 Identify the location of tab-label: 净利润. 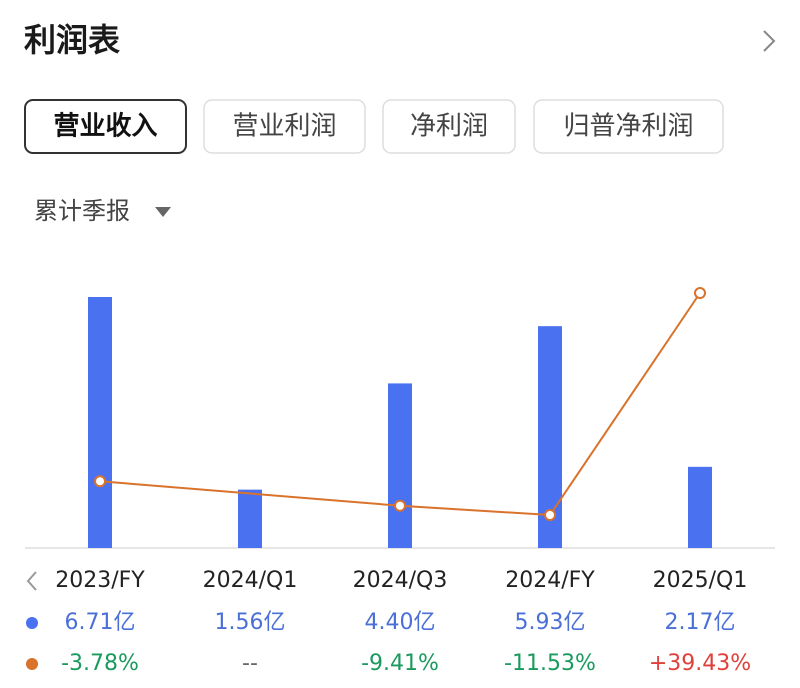
(449, 127).